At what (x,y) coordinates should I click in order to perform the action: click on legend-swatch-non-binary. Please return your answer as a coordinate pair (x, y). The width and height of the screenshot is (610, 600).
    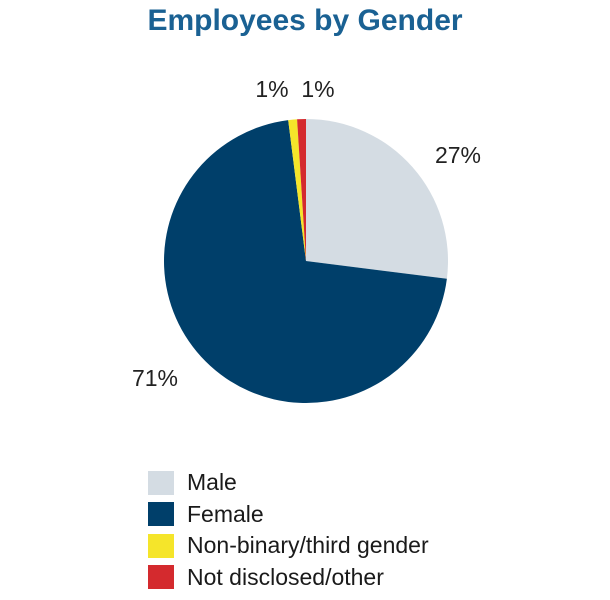
    Looking at the image, I should click on (161, 545).